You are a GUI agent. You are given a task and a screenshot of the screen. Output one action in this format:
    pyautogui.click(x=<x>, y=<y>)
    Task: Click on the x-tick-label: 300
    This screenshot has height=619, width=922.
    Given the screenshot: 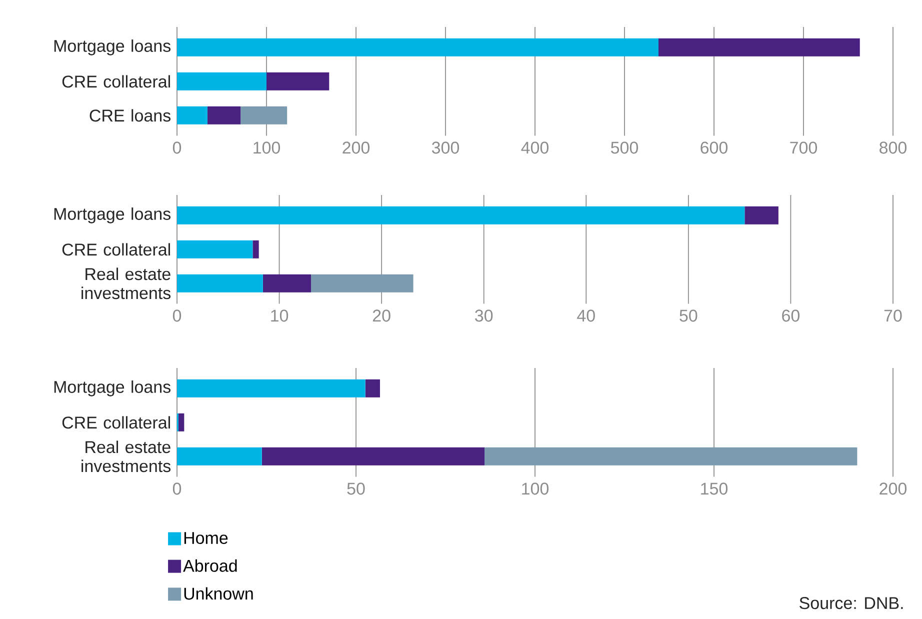 What is the action you would take?
    pyautogui.click(x=446, y=148)
    